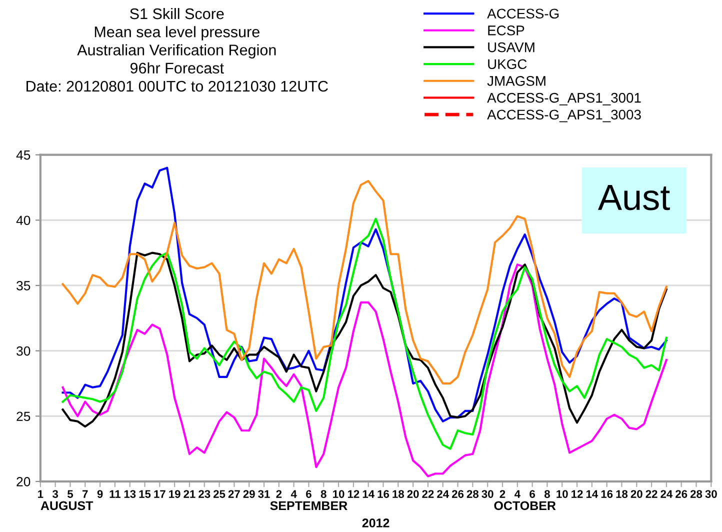 This screenshot has height=532, width=722. What do you see at coordinates (145, 494) in the screenshot?
I see `x-tick-label: 15` at bounding box center [145, 494].